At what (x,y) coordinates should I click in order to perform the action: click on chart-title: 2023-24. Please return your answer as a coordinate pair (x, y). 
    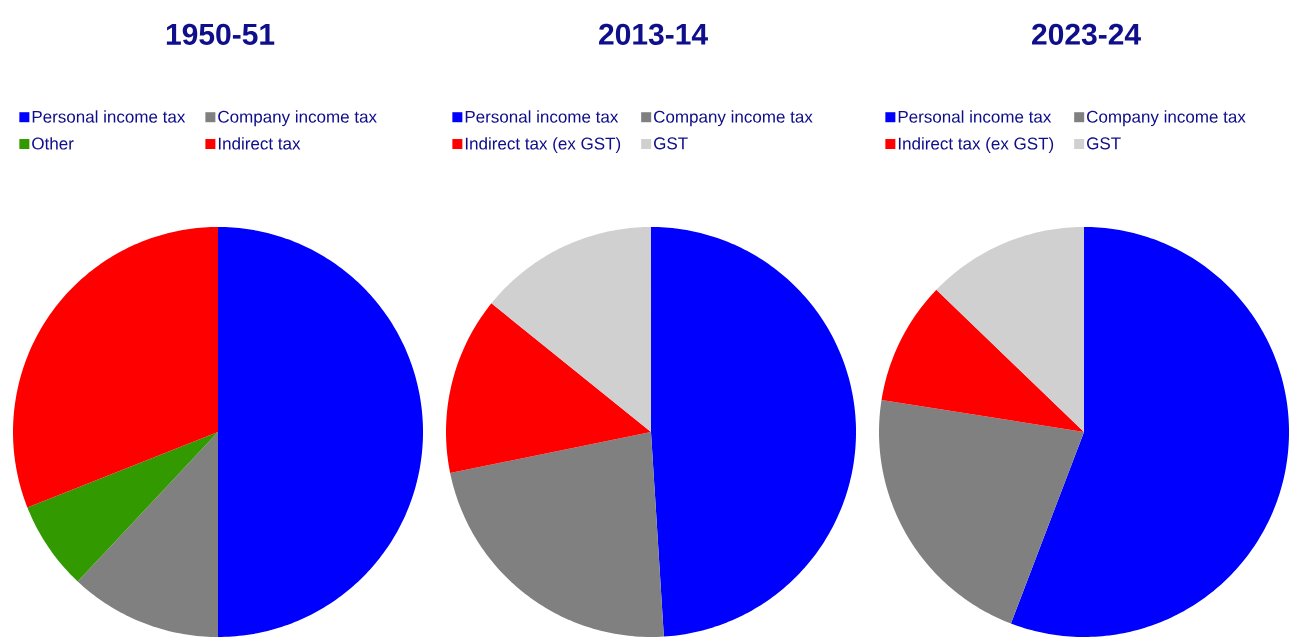
    Looking at the image, I should click on (1086, 34).